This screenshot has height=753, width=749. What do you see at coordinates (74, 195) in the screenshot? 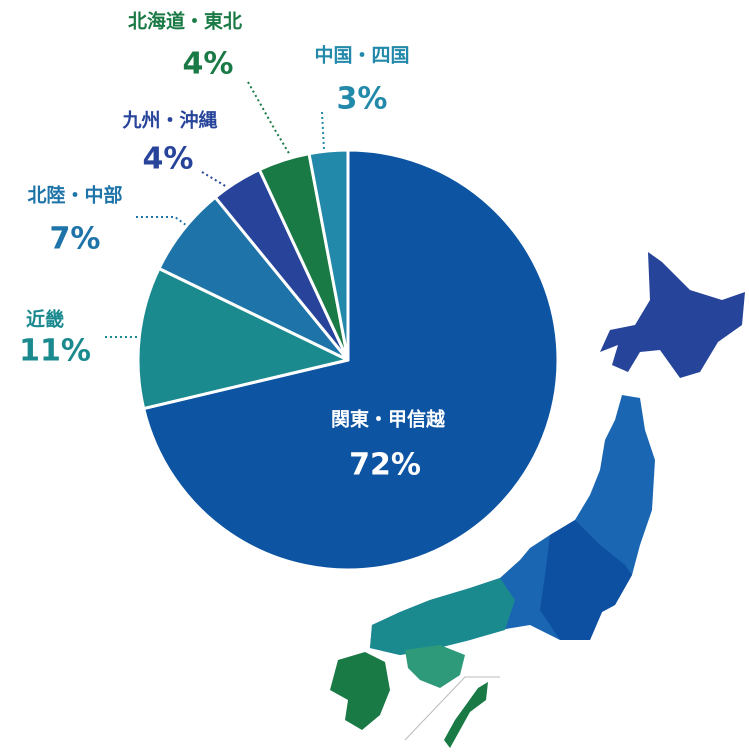
I see `category-label: 北陸・中部` at bounding box center [74, 195].